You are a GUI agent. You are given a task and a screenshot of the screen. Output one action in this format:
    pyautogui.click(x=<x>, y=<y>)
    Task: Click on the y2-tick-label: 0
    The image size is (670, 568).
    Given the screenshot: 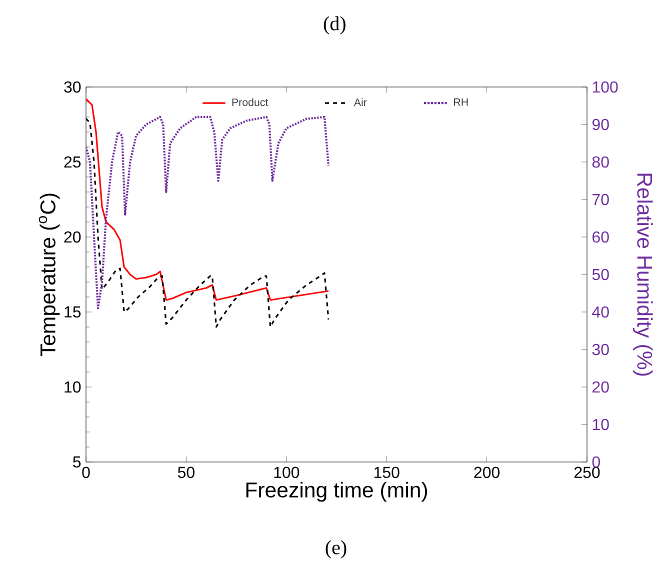 What is the action you would take?
    pyautogui.click(x=596, y=462)
    